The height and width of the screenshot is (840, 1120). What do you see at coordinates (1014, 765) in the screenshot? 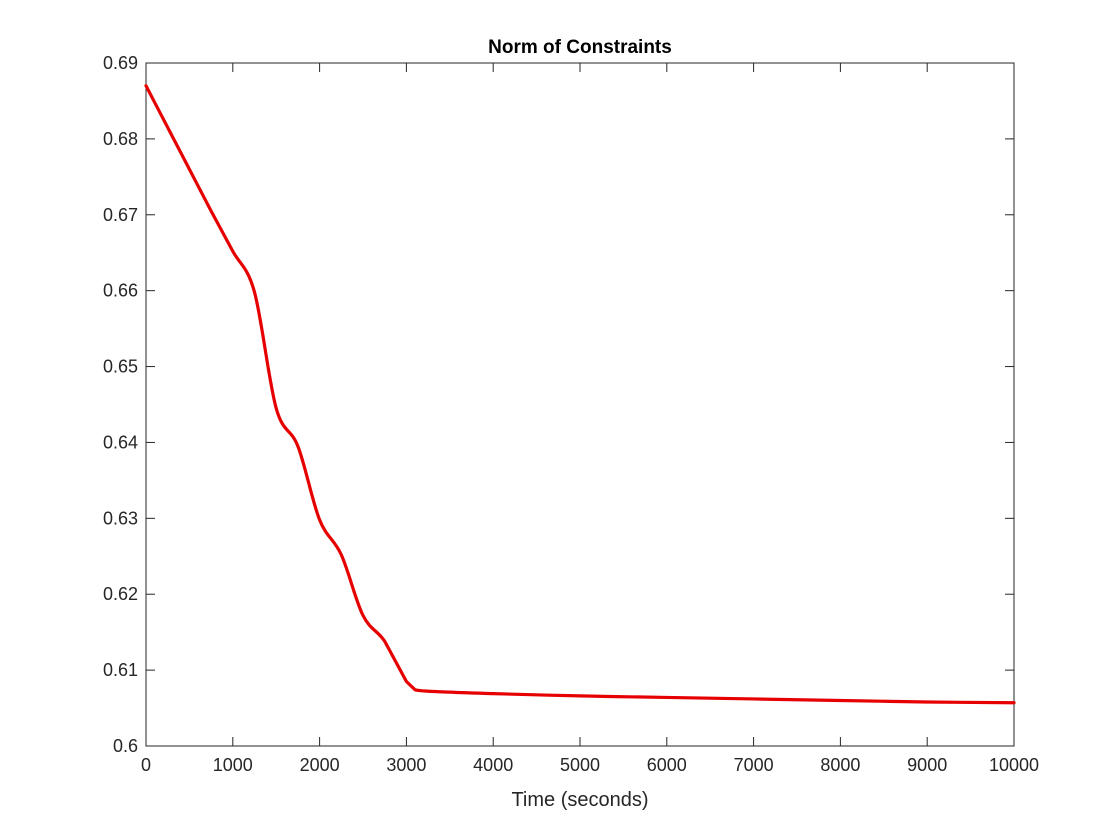
I see `x-tick-label: 10000` at bounding box center [1014, 765].